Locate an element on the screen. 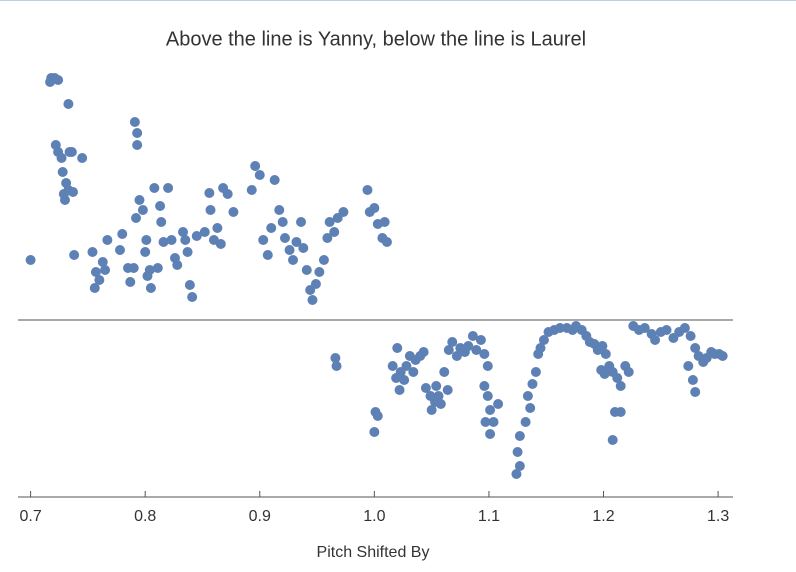 The image size is (796, 572). x-tick-label: 1.2 is located at coordinates (603, 516).